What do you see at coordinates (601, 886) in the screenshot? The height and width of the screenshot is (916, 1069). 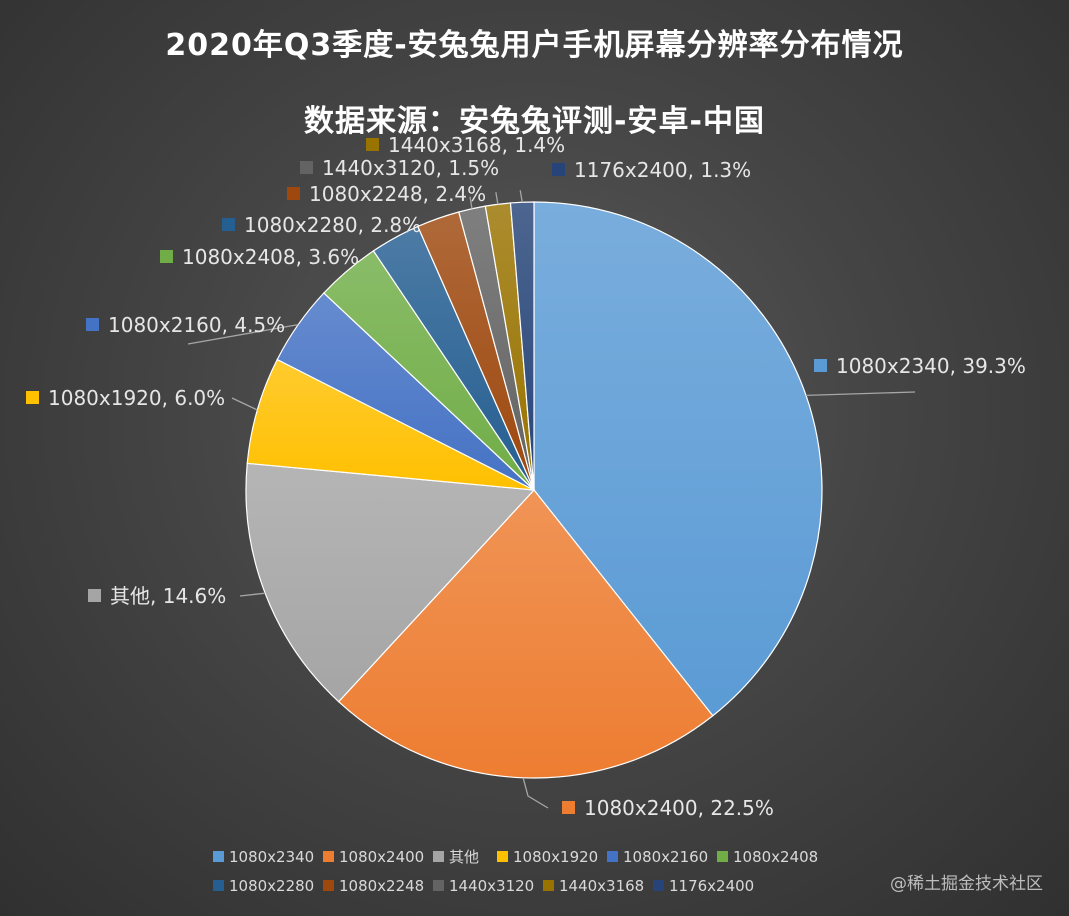 I see `legend-entry-1440x3168: 1440x3168` at bounding box center [601, 886].